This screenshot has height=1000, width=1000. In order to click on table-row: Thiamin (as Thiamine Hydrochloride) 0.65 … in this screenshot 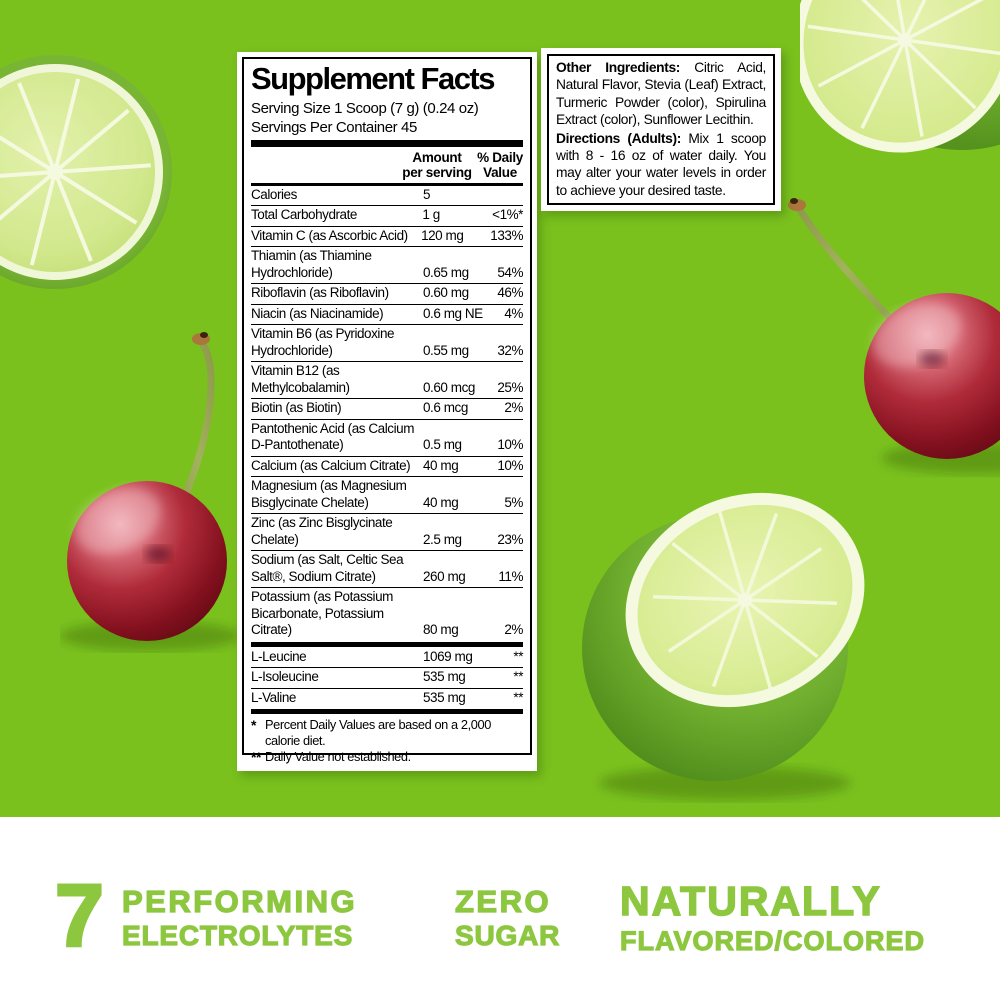, I will do `click(387, 264)`.